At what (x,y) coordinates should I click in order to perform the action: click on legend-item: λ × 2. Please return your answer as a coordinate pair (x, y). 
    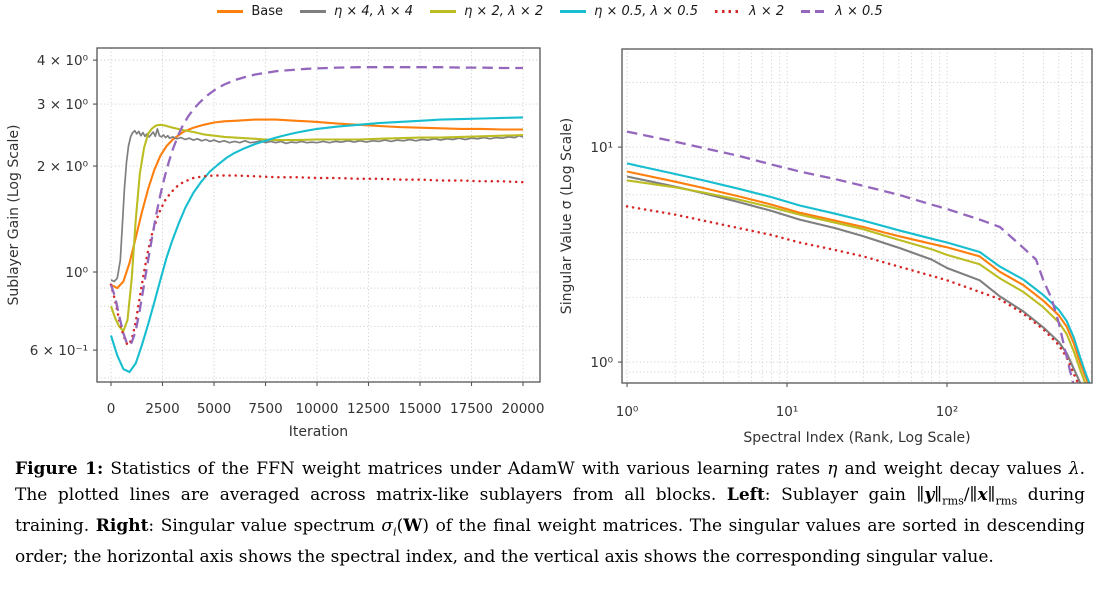
    Looking at the image, I should click on (749, 11).